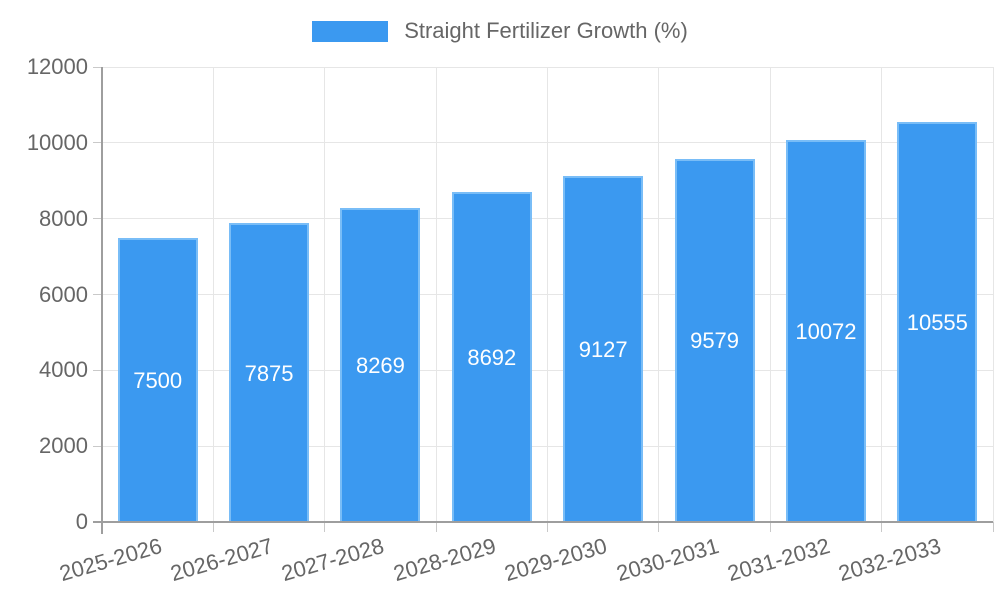 The image size is (1000, 600). Describe the element at coordinates (63, 446) in the screenshot. I see `y-axis-tick-label: 2000` at that location.